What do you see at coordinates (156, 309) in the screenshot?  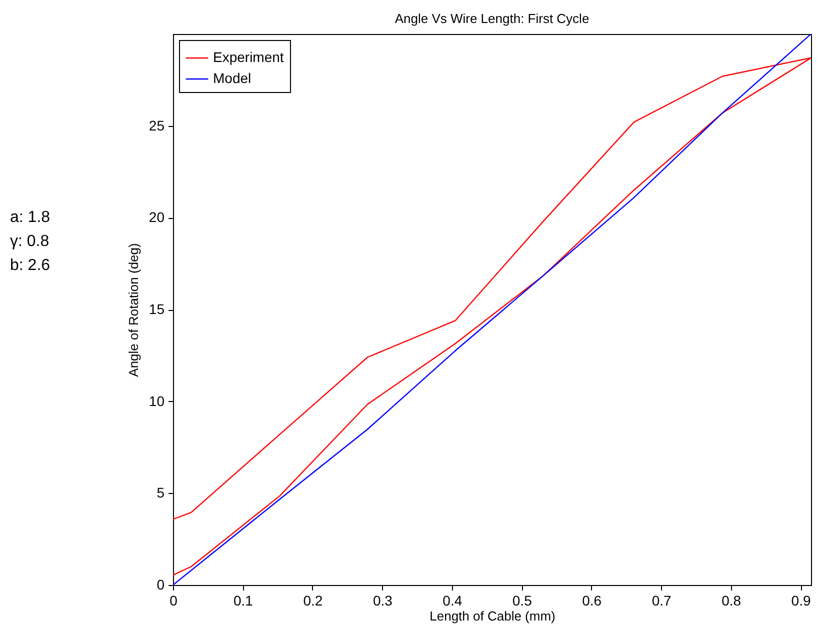 I see `y-tick-label: 15` at bounding box center [156, 309].